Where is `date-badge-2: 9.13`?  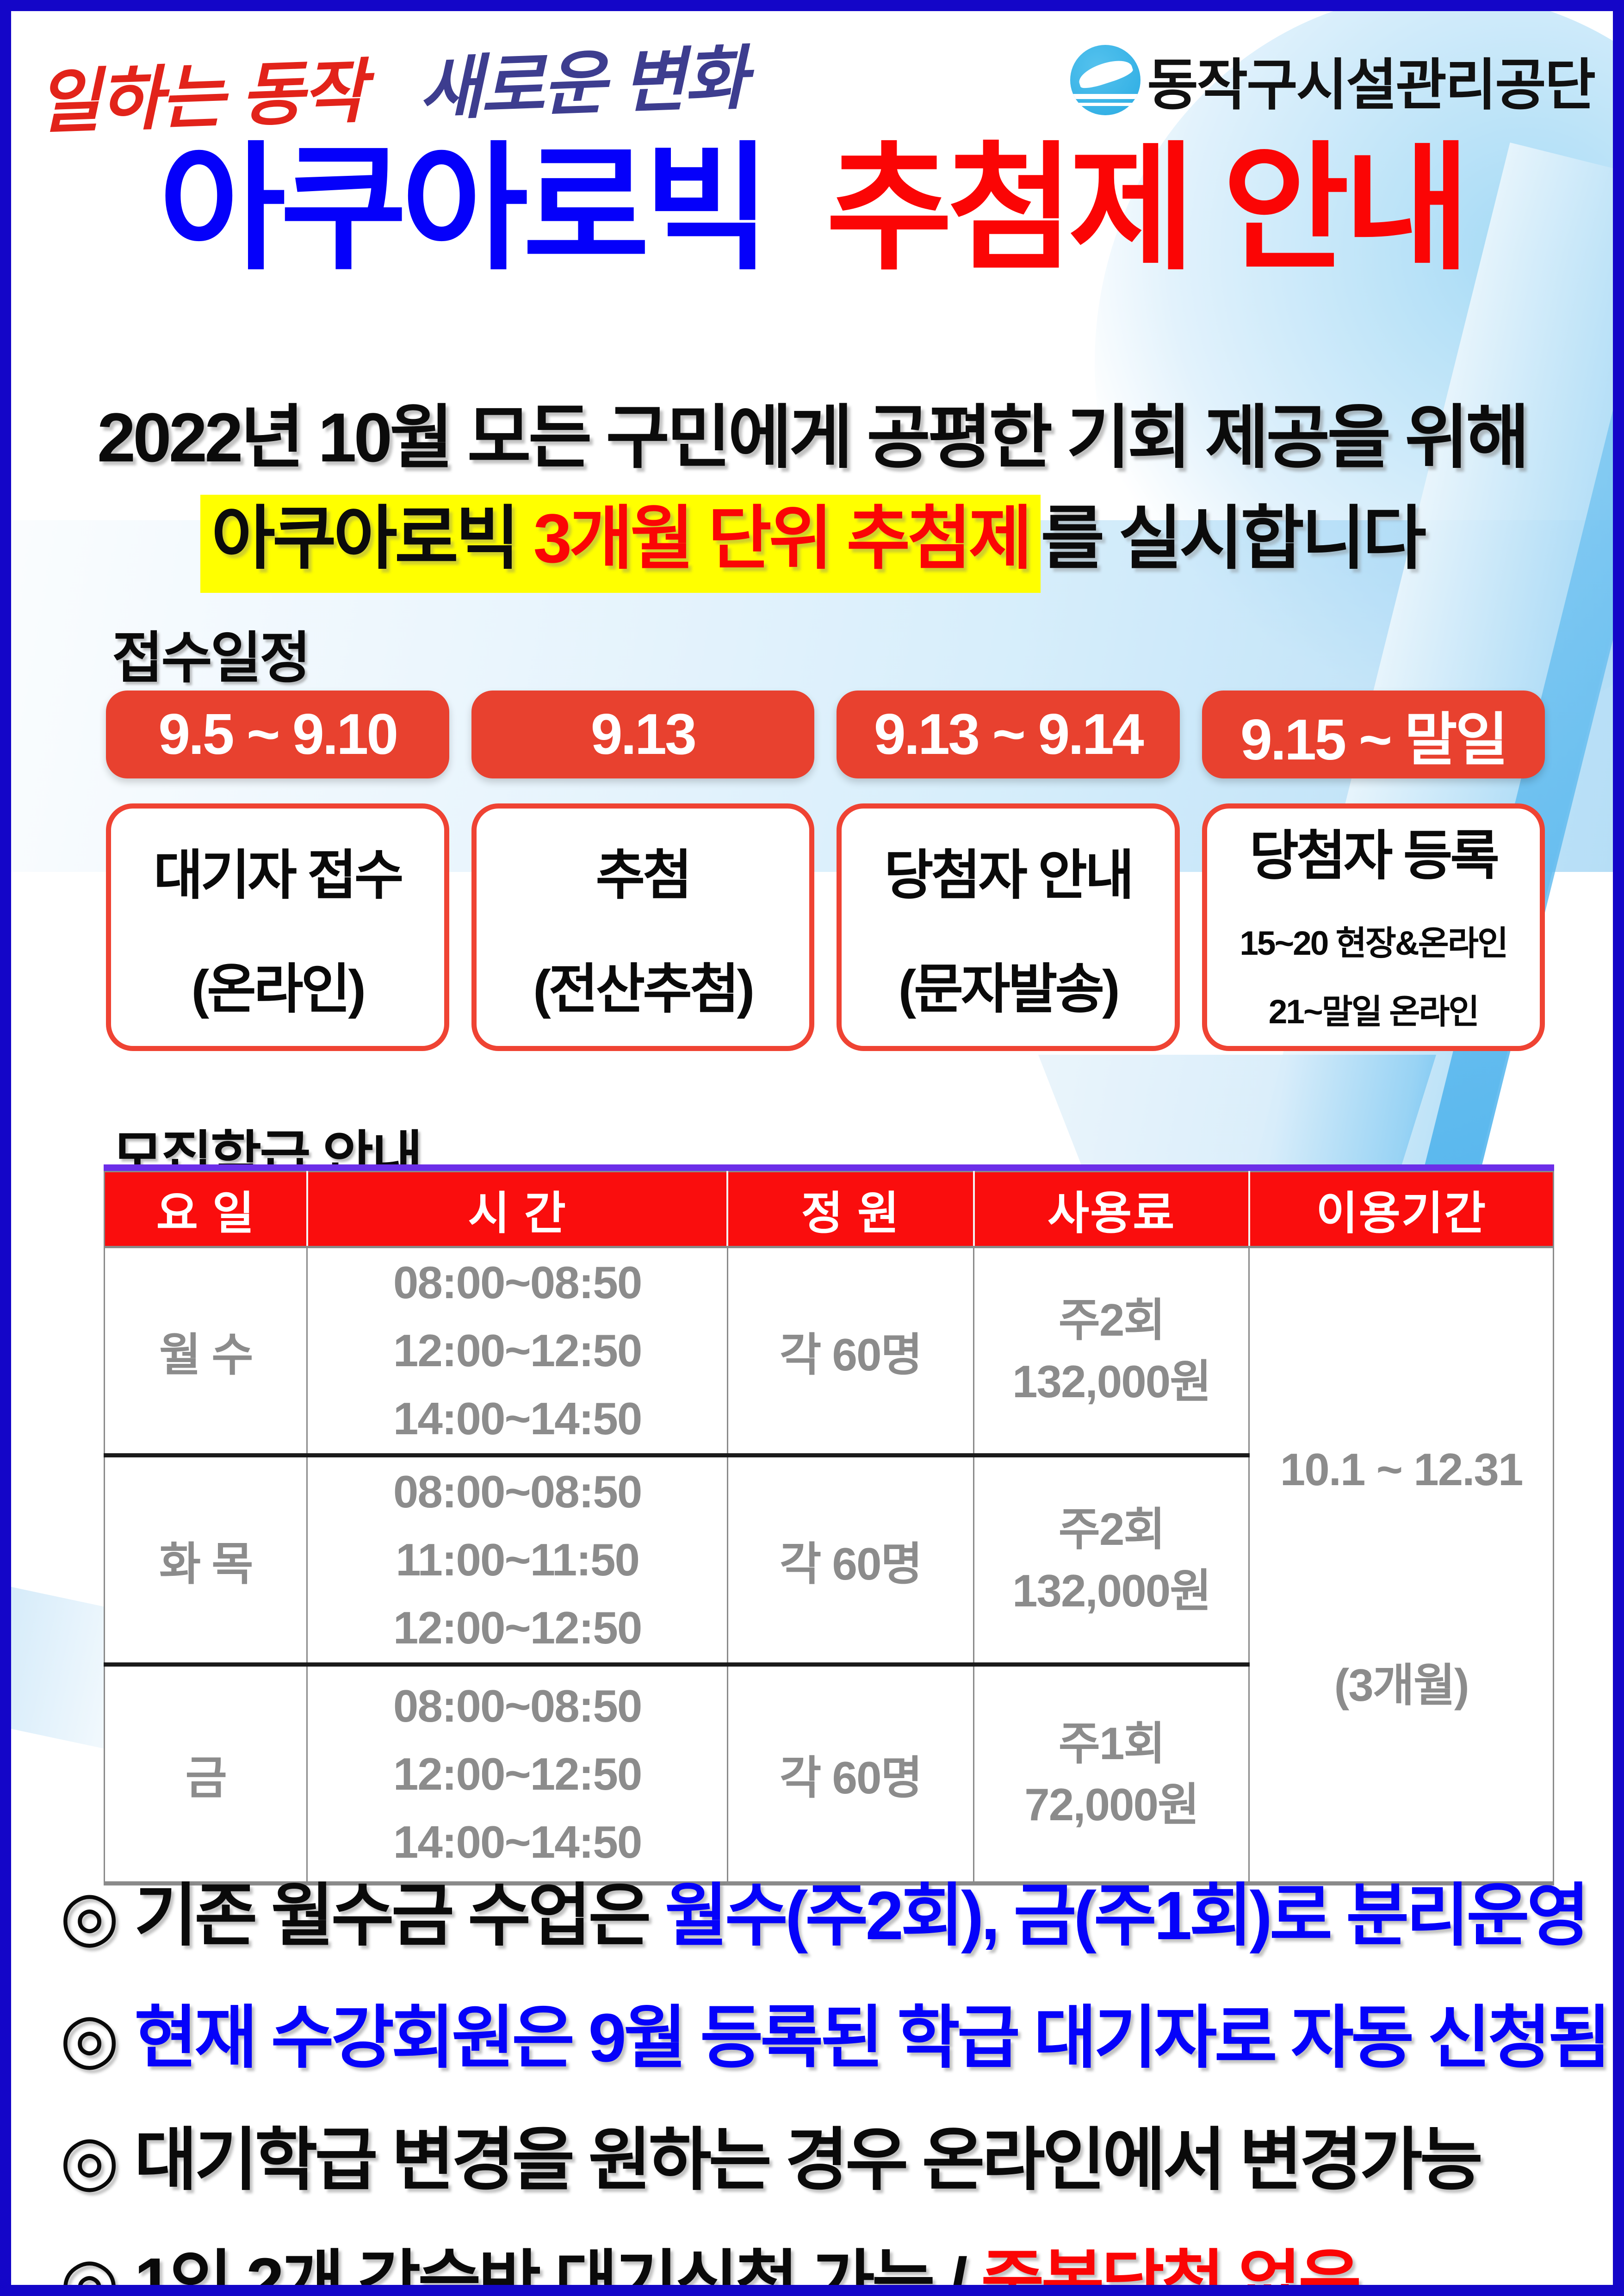
date-badge-2: 9.13 is located at coordinates (642, 734).